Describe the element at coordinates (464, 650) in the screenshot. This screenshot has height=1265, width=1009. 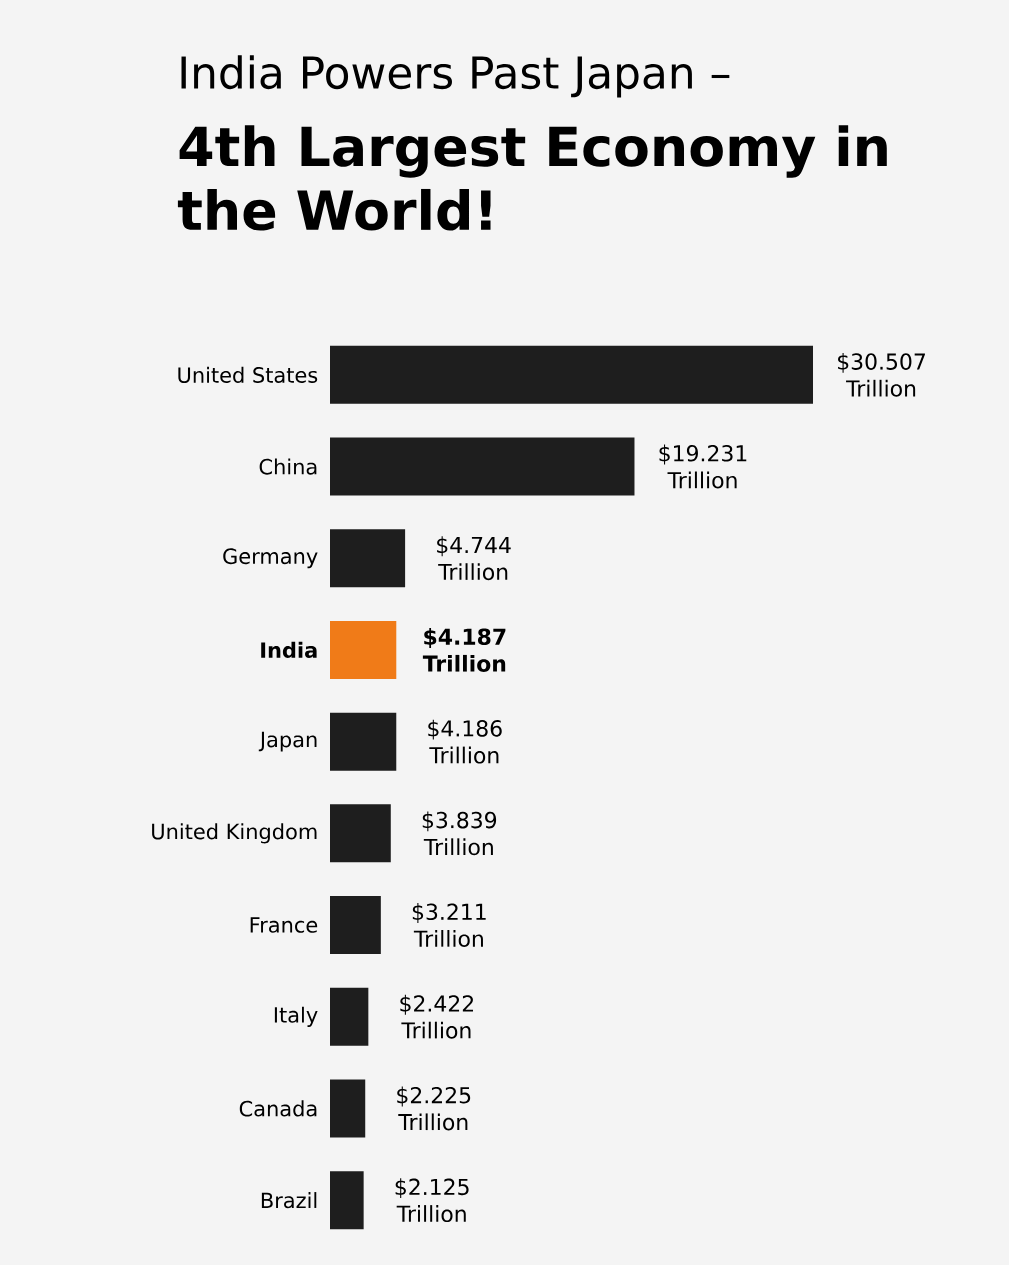
I see `data-label: $4.187 Trillion` at that location.